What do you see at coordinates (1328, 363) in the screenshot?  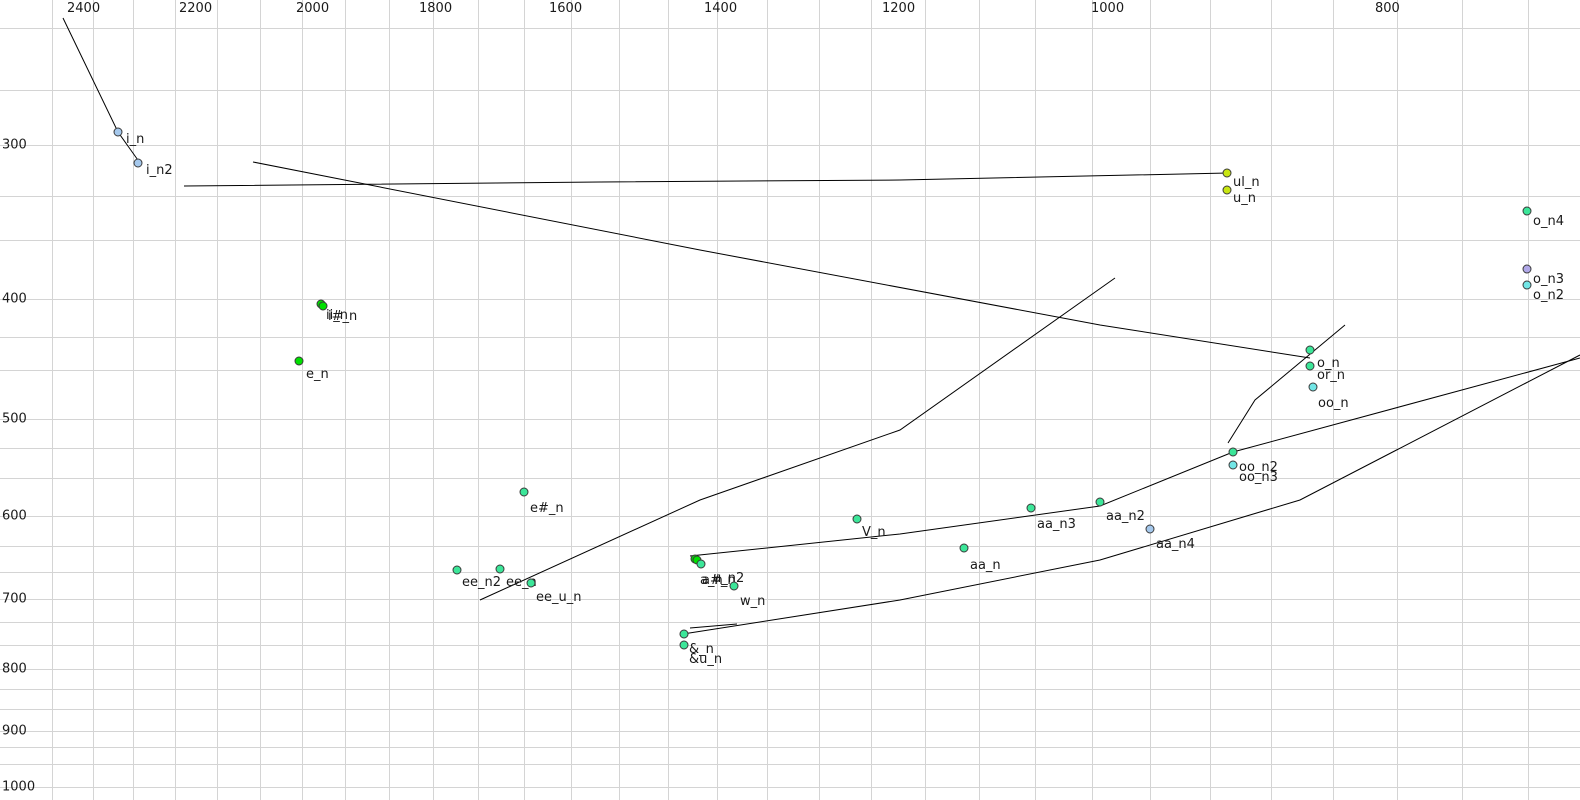 I see `data-point-label: o_n` at bounding box center [1328, 363].